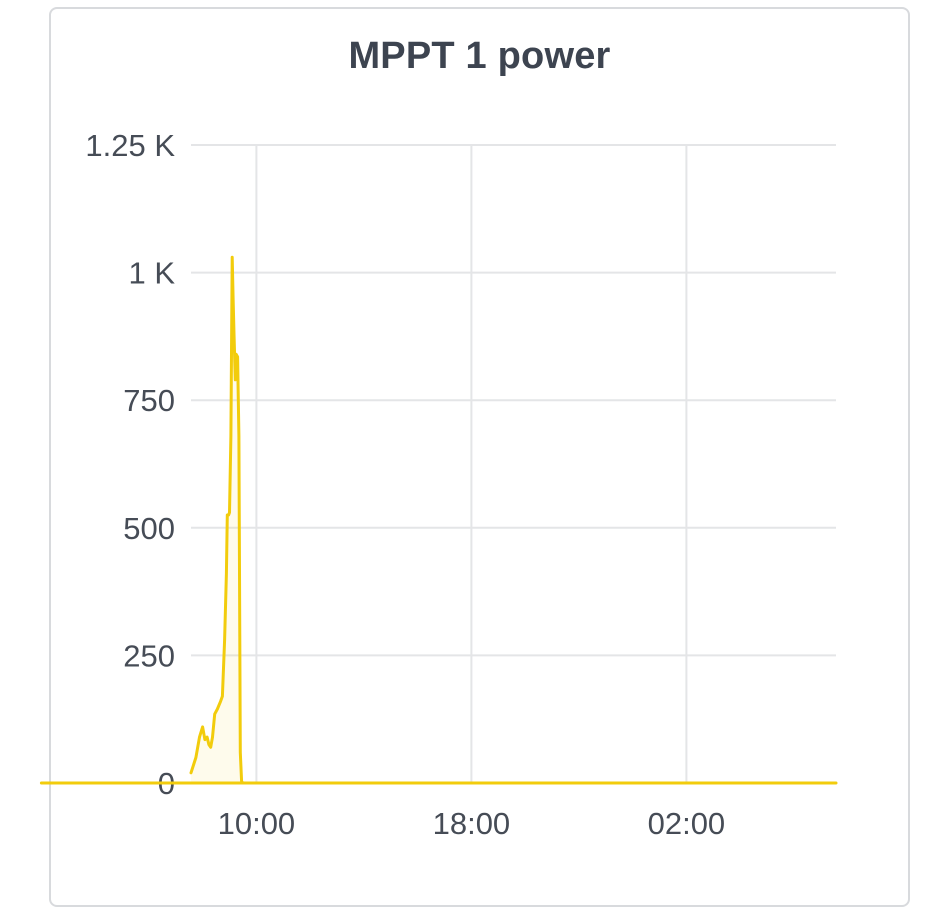 The height and width of the screenshot is (907, 951). I want to click on panel-title: MPPT 1 power, so click(479, 56).